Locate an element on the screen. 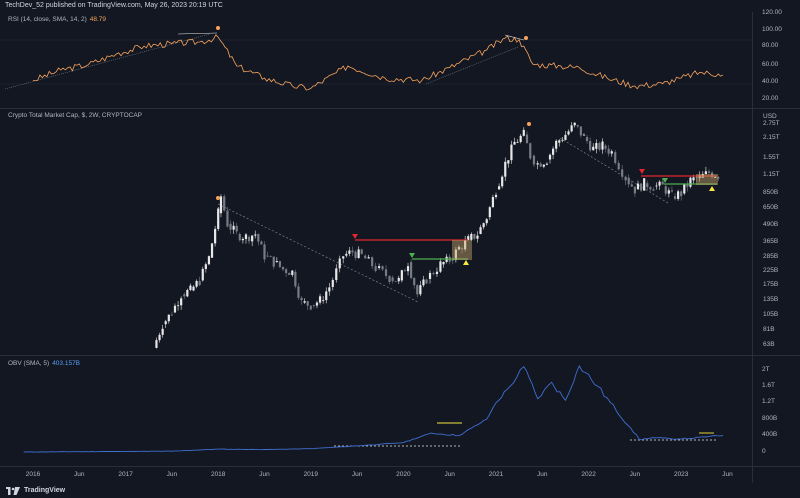 Image resolution: width=800 pixels, height=498 pixels. rsi-chart is located at coordinates (376, 58).